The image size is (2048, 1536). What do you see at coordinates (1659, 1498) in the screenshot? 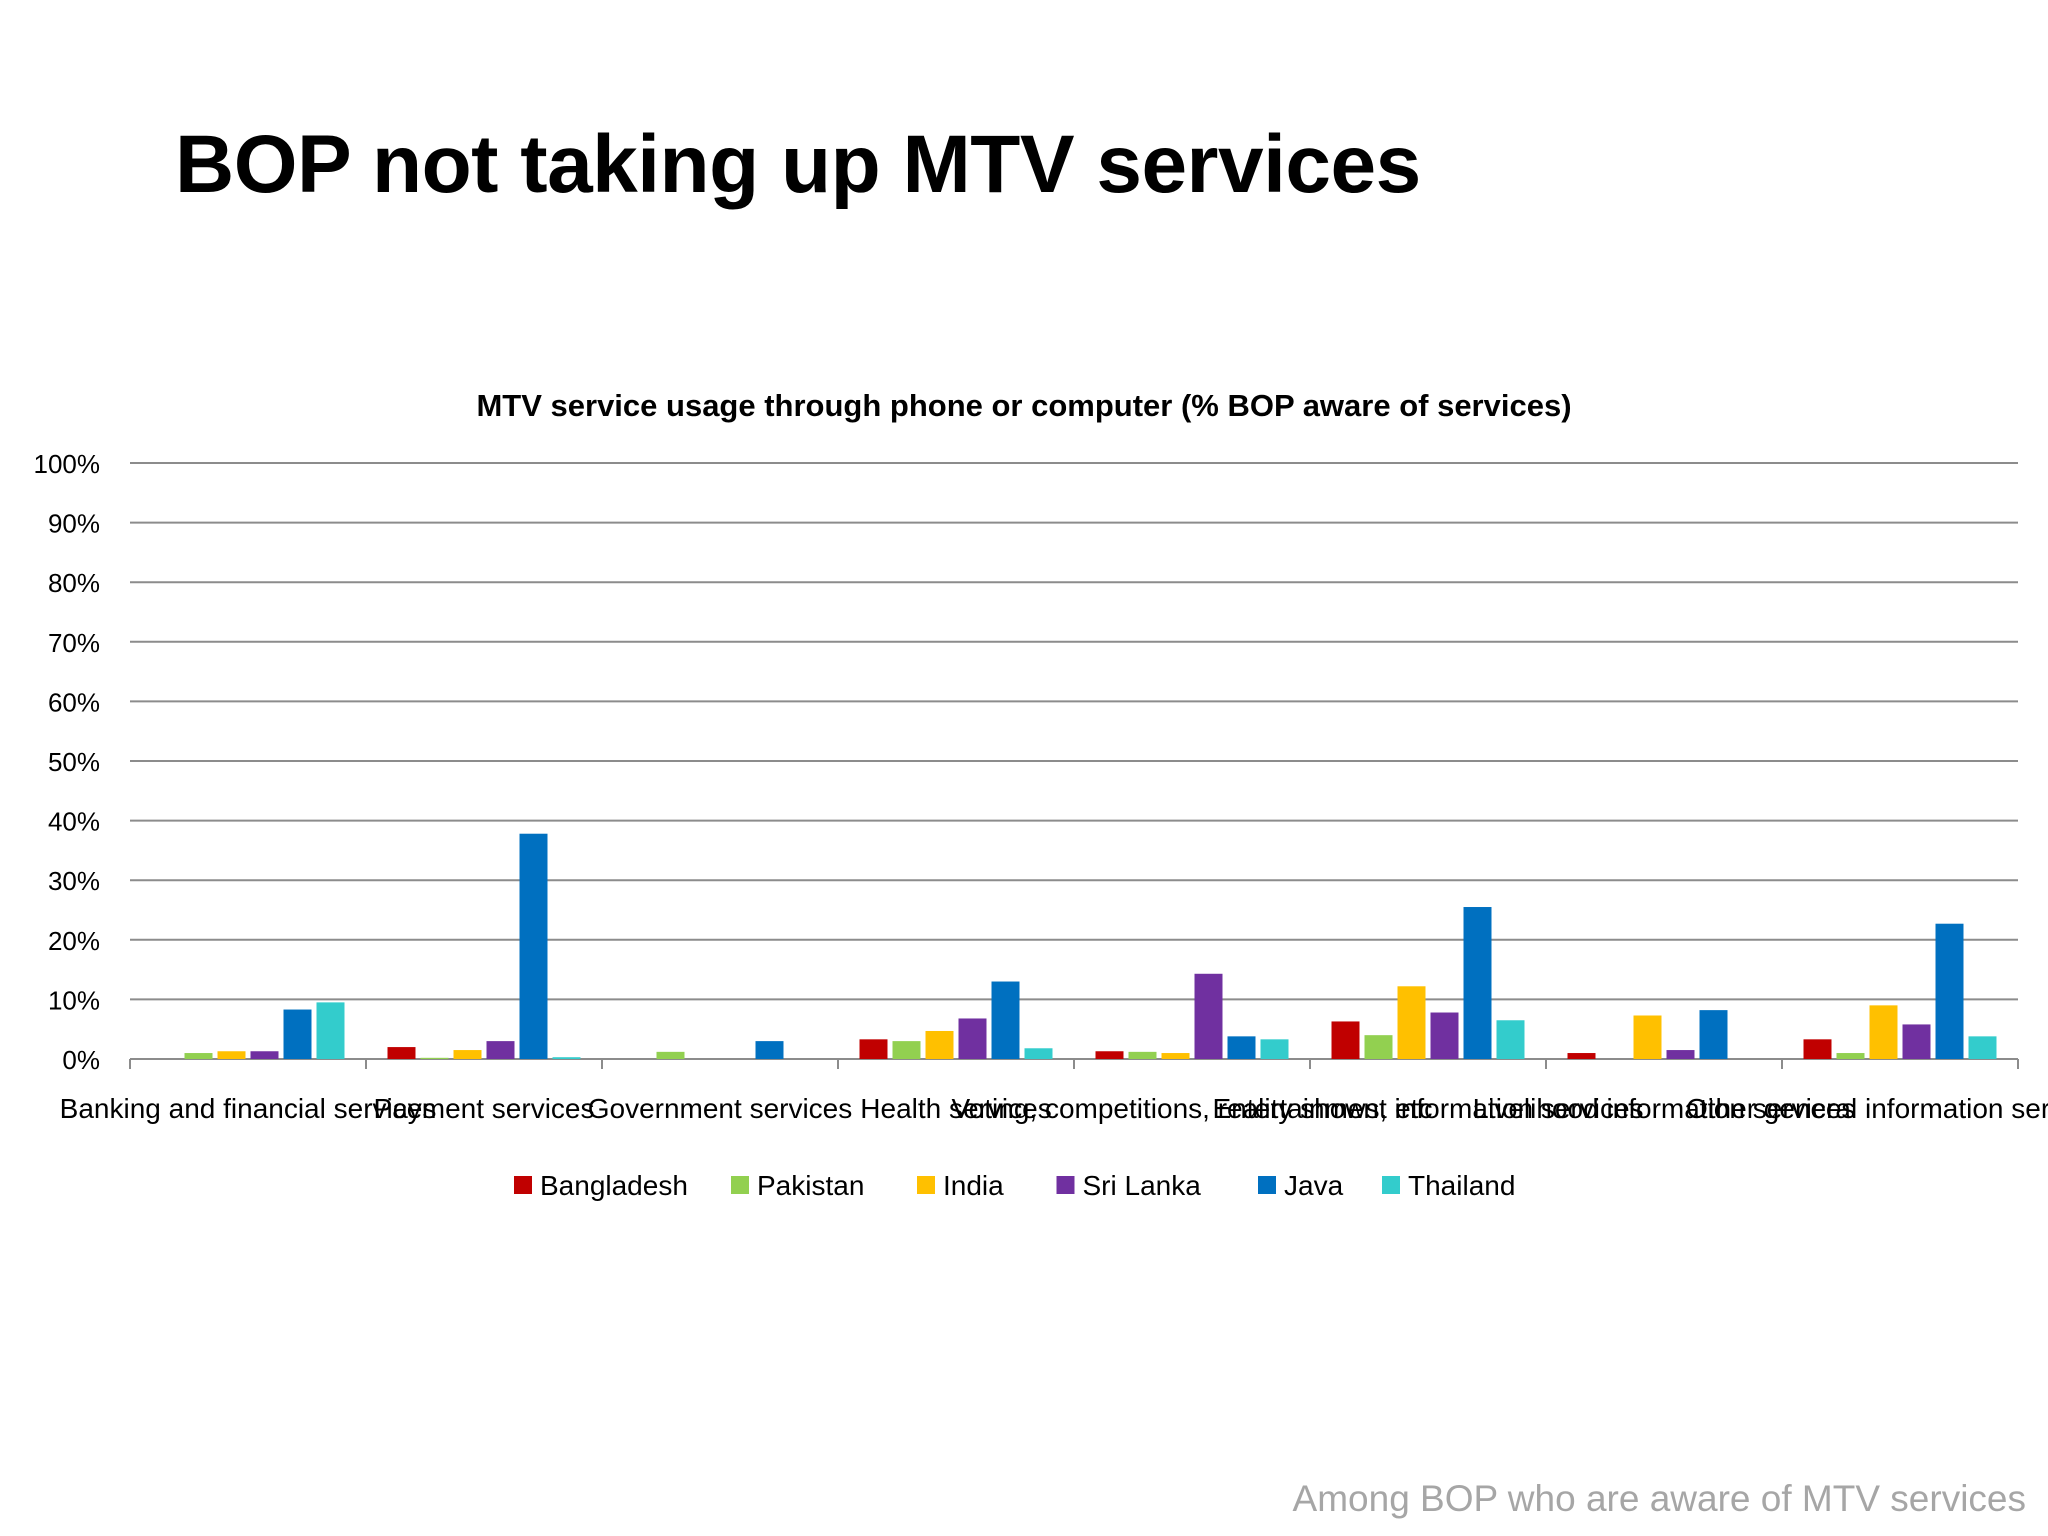
I see `footnote: Among BOP who are aware of MTV services` at bounding box center [1659, 1498].